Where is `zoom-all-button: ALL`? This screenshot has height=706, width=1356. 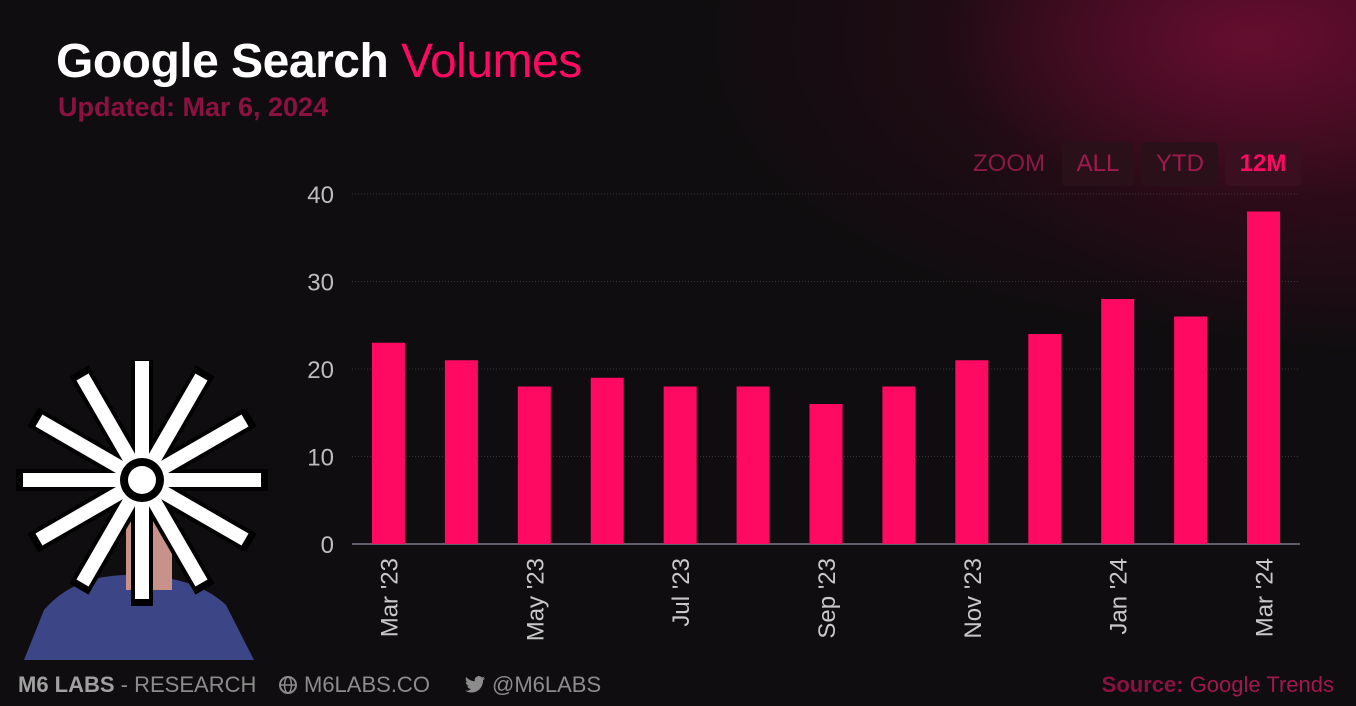
zoom-all-button: ALL is located at coordinates (1098, 164).